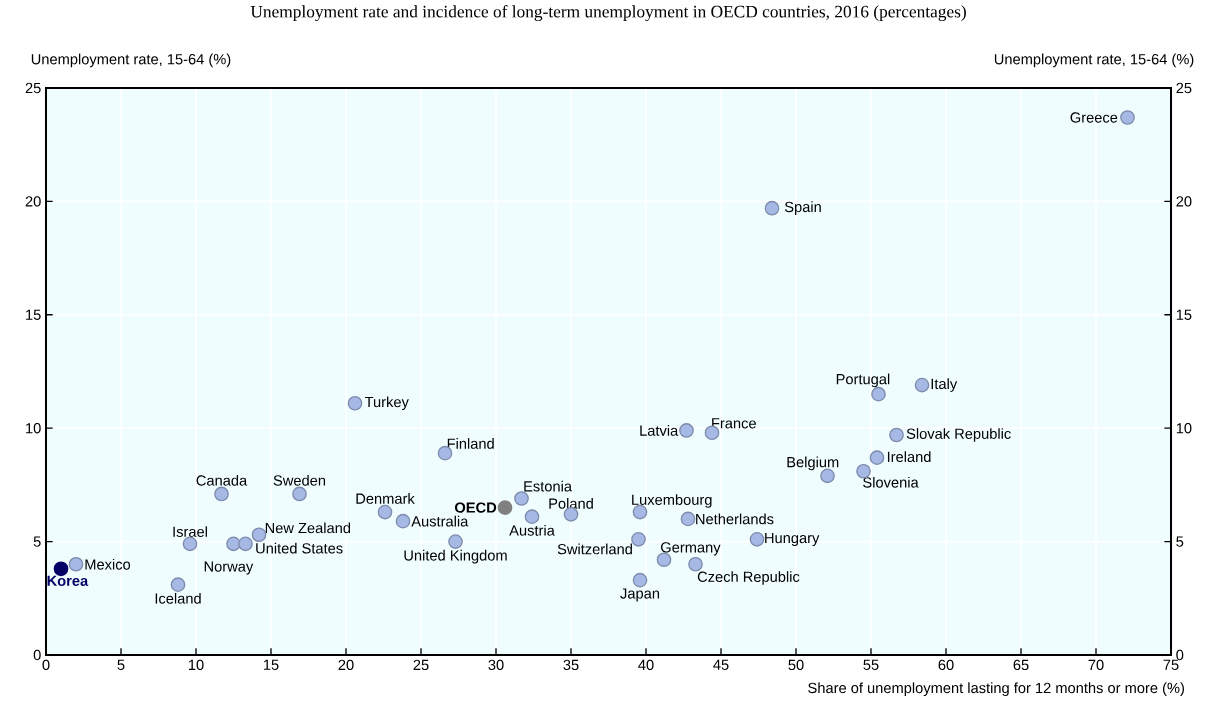  What do you see at coordinates (1171, 664) in the screenshot?
I see `x-tick-label: 75` at bounding box center [1171, 664].